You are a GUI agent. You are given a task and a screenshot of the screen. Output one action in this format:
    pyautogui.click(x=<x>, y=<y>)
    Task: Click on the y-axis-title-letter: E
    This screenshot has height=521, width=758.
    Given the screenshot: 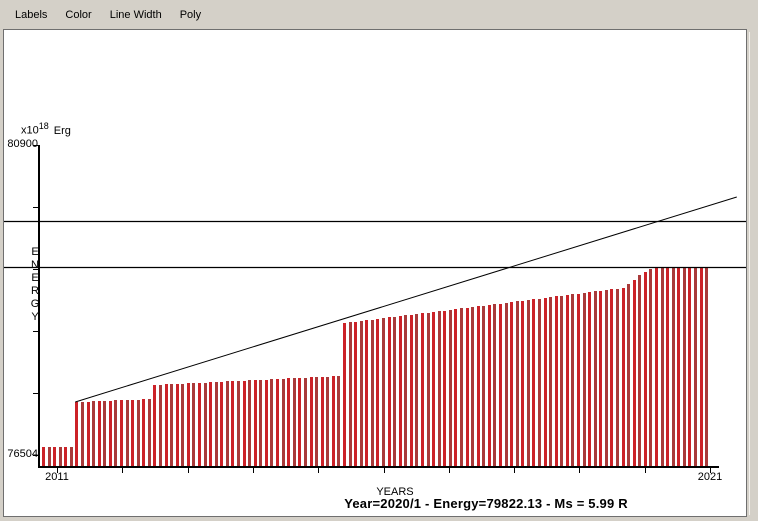 What is the action you would take?
    pyautogui.click(x=35, y=252)
    